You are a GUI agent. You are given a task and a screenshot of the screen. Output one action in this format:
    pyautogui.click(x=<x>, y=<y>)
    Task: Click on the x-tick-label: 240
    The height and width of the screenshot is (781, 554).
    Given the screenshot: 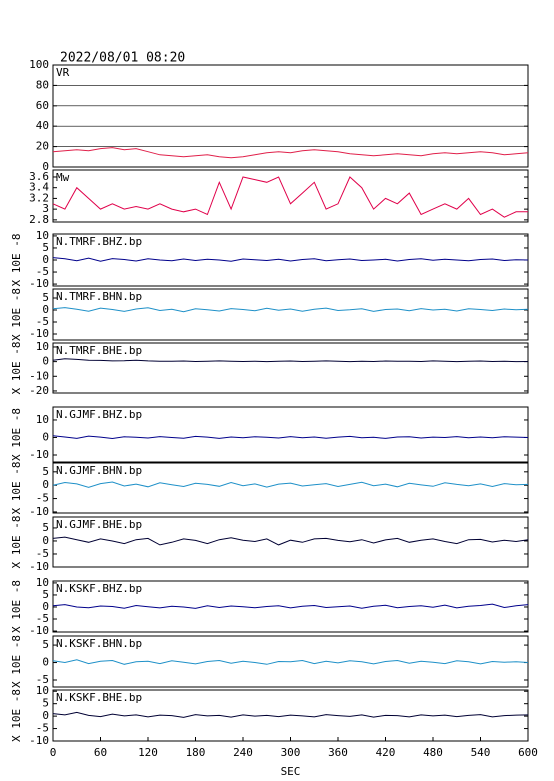 What is the action you would take?
    pyautogui.click(x=243, y=752)
    